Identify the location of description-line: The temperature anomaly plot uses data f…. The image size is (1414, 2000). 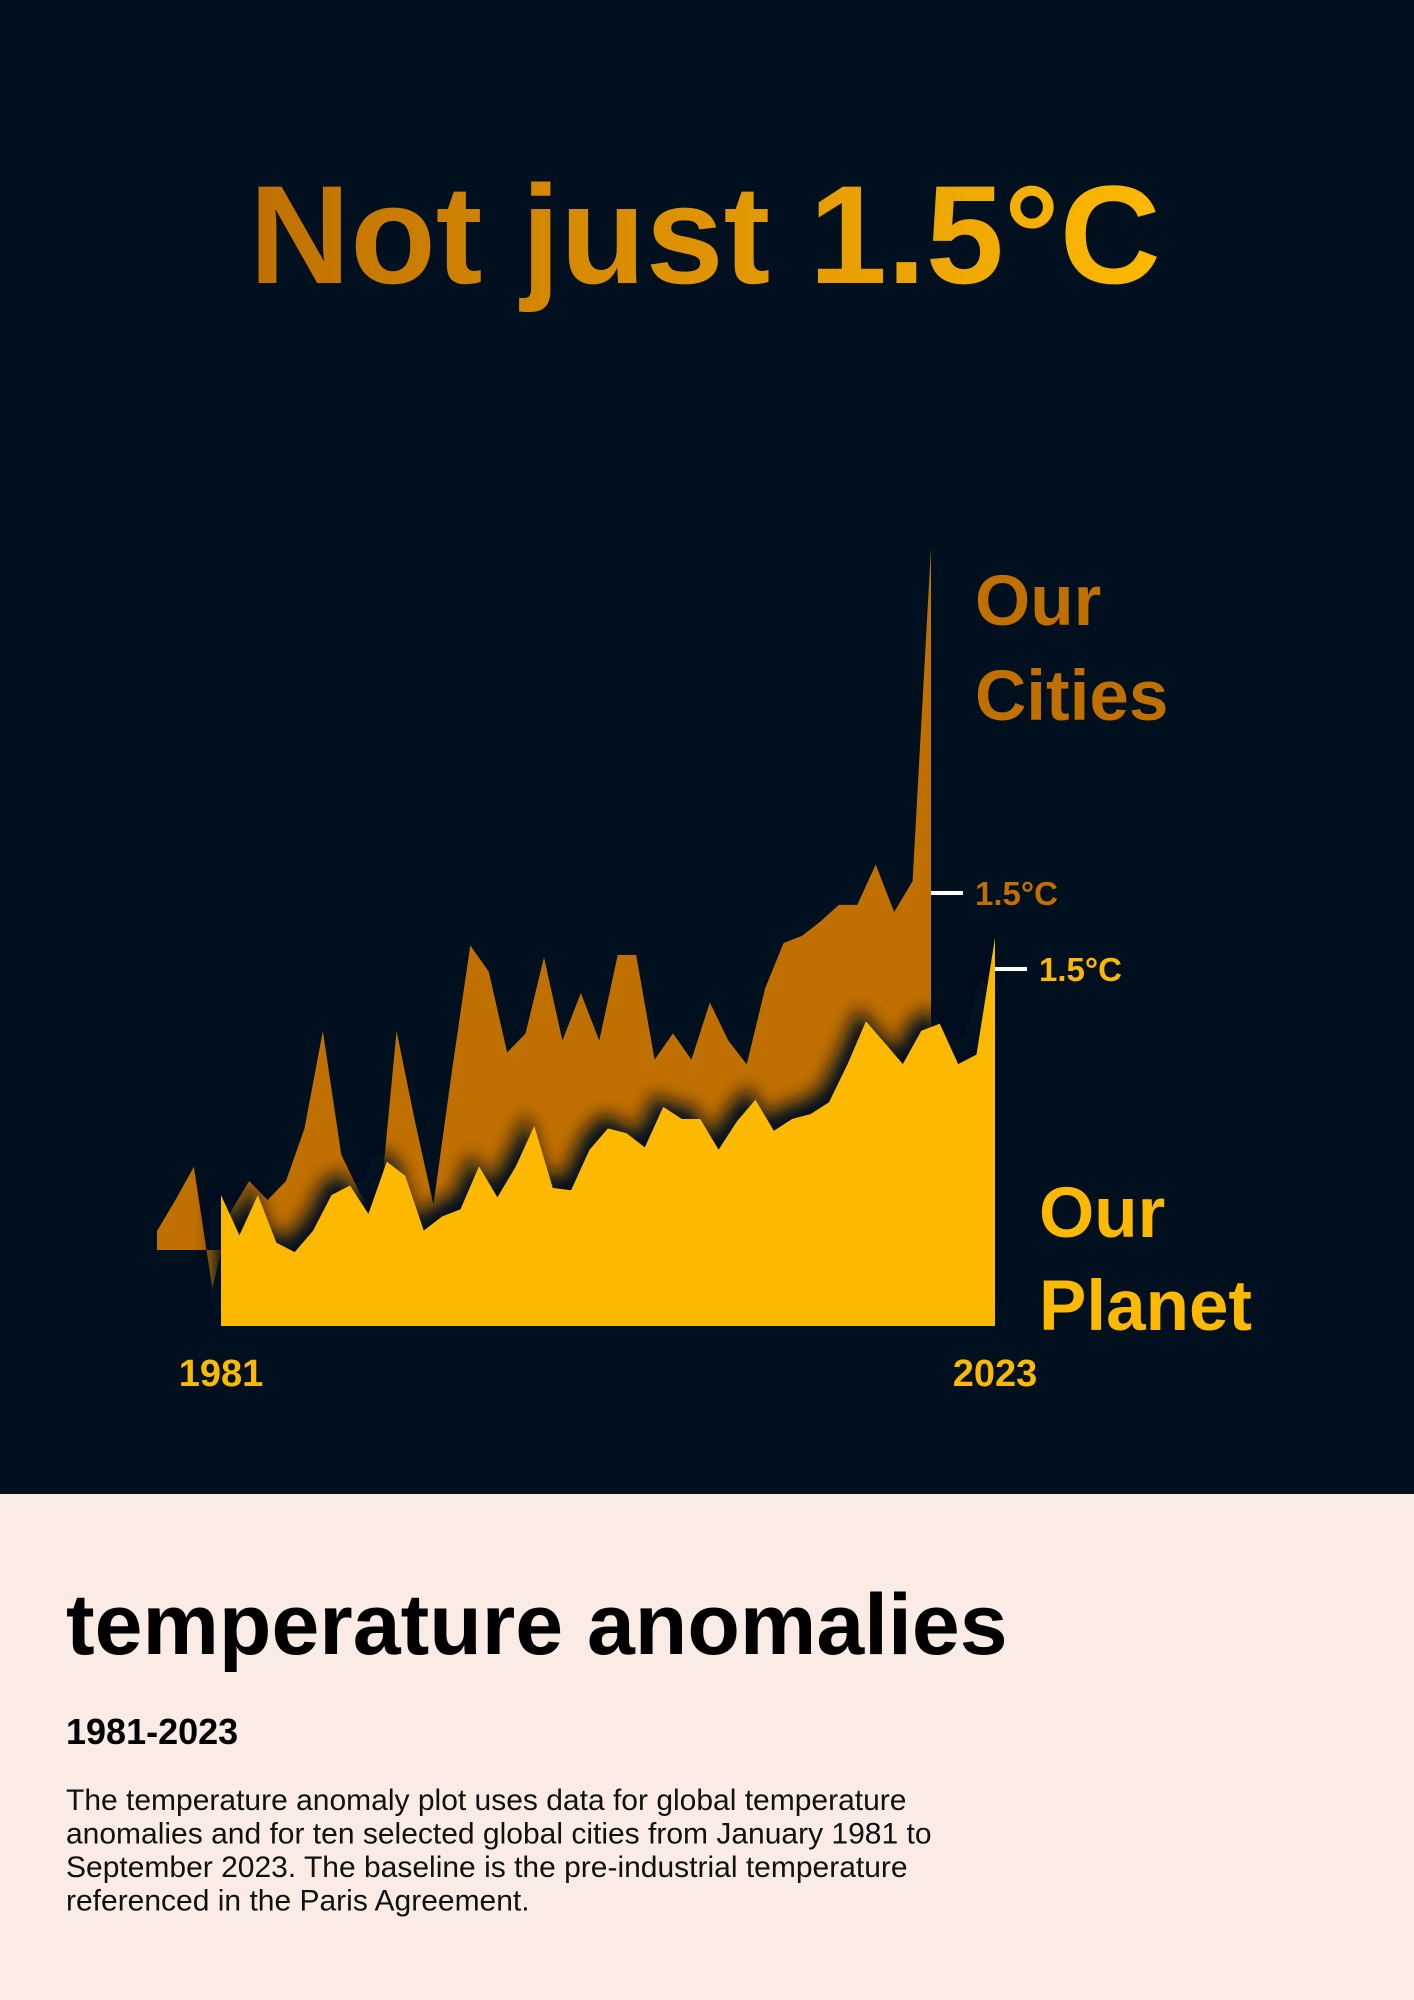
(486, 1800).